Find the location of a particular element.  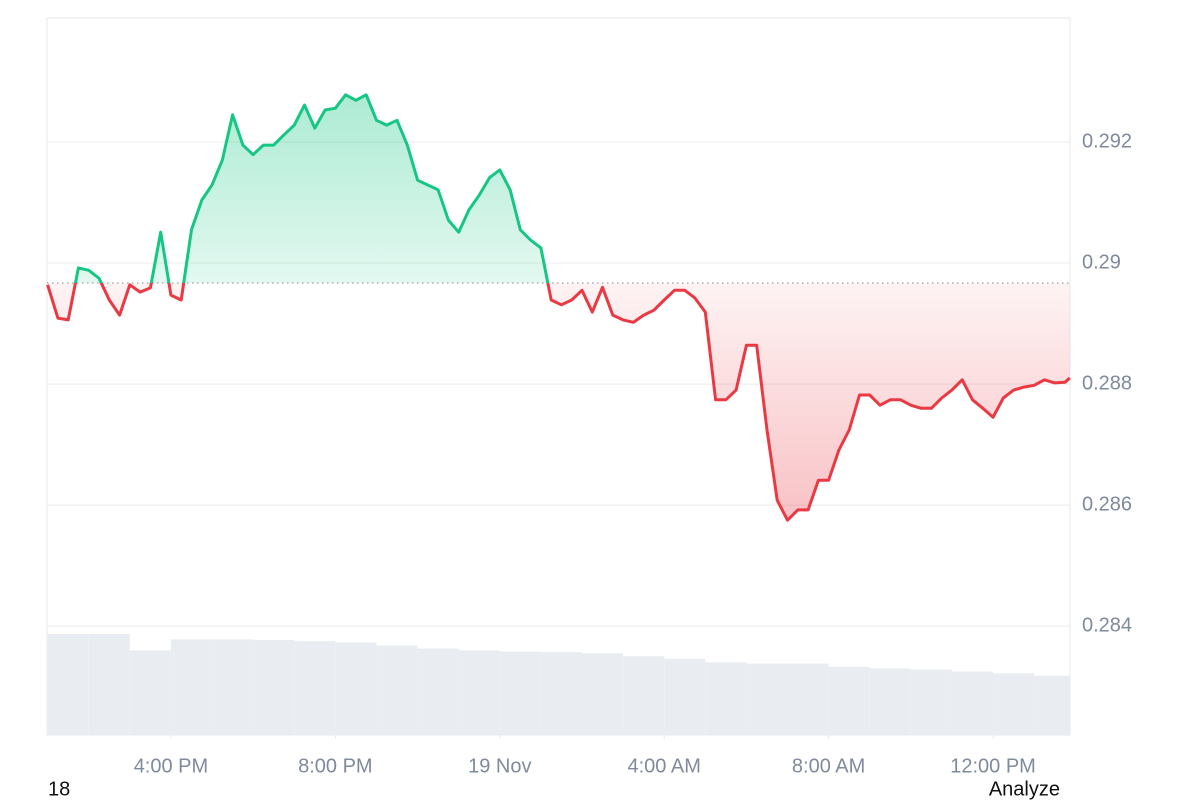

x-tick-label: 4:00 PM is located at coordinates (171, 766).